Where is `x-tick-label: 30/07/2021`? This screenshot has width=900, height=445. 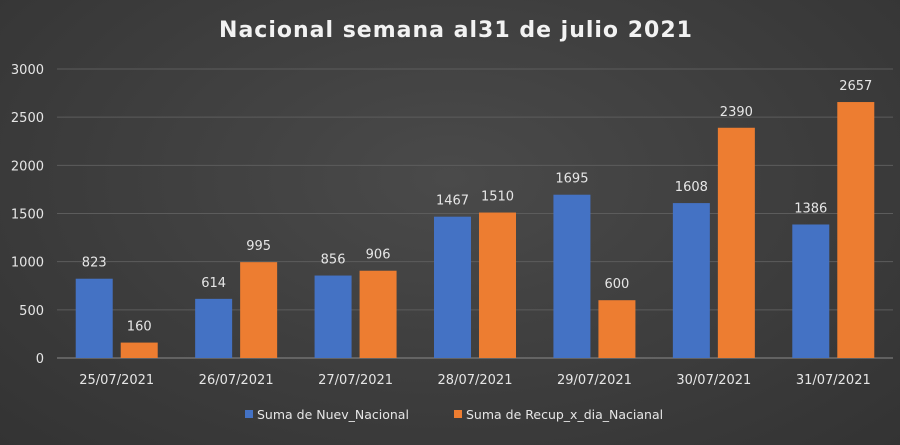
x-tick-label: 30/07/2021 is located at coordinates (713, 380).